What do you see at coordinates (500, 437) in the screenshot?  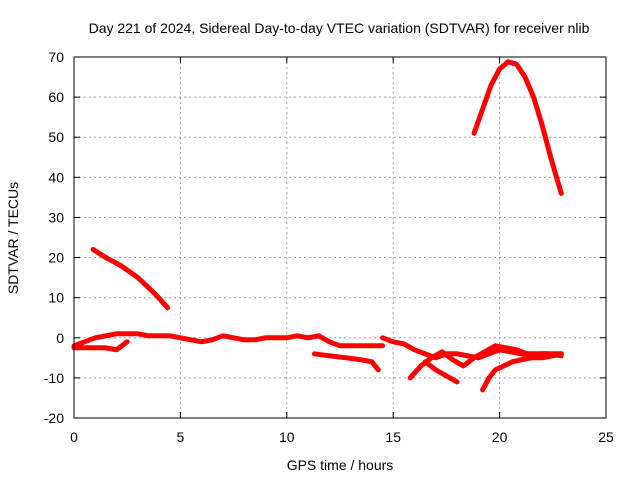 I see `x-tick-label: 20` at bounding box center [500, 437].